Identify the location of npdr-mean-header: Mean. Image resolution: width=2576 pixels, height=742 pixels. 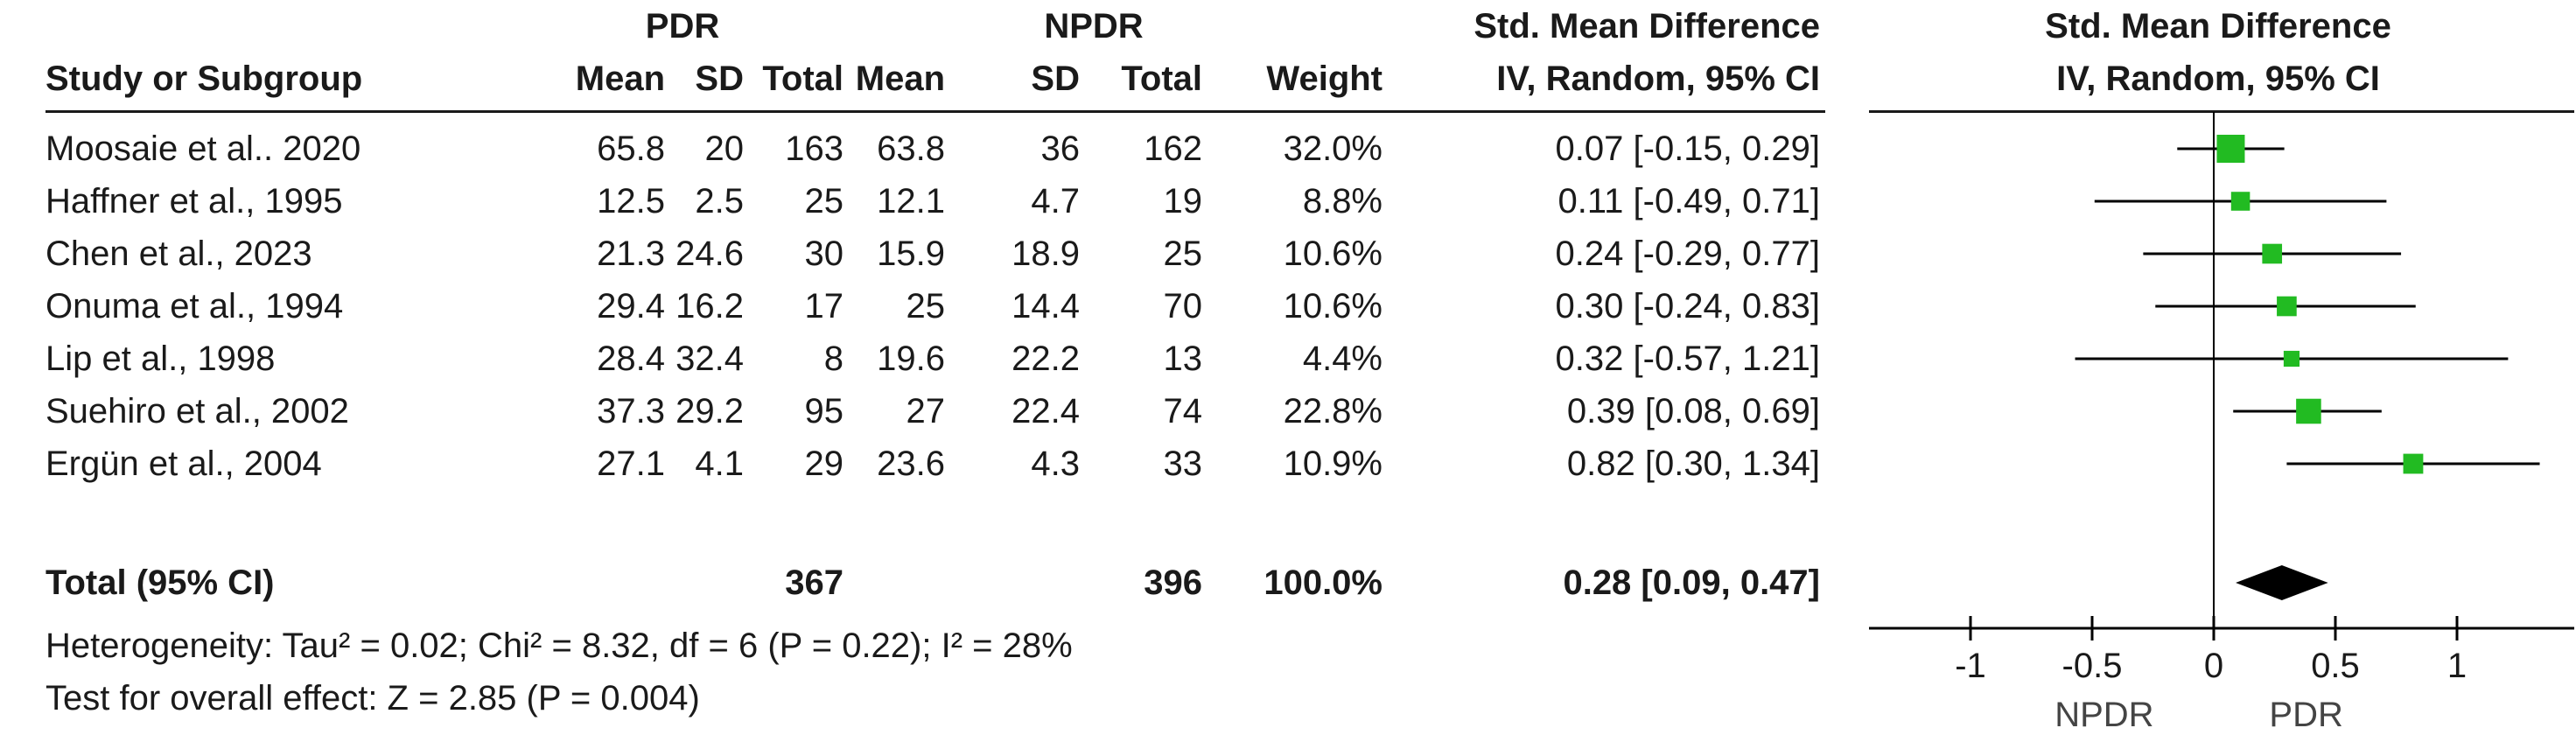
(900, 79).